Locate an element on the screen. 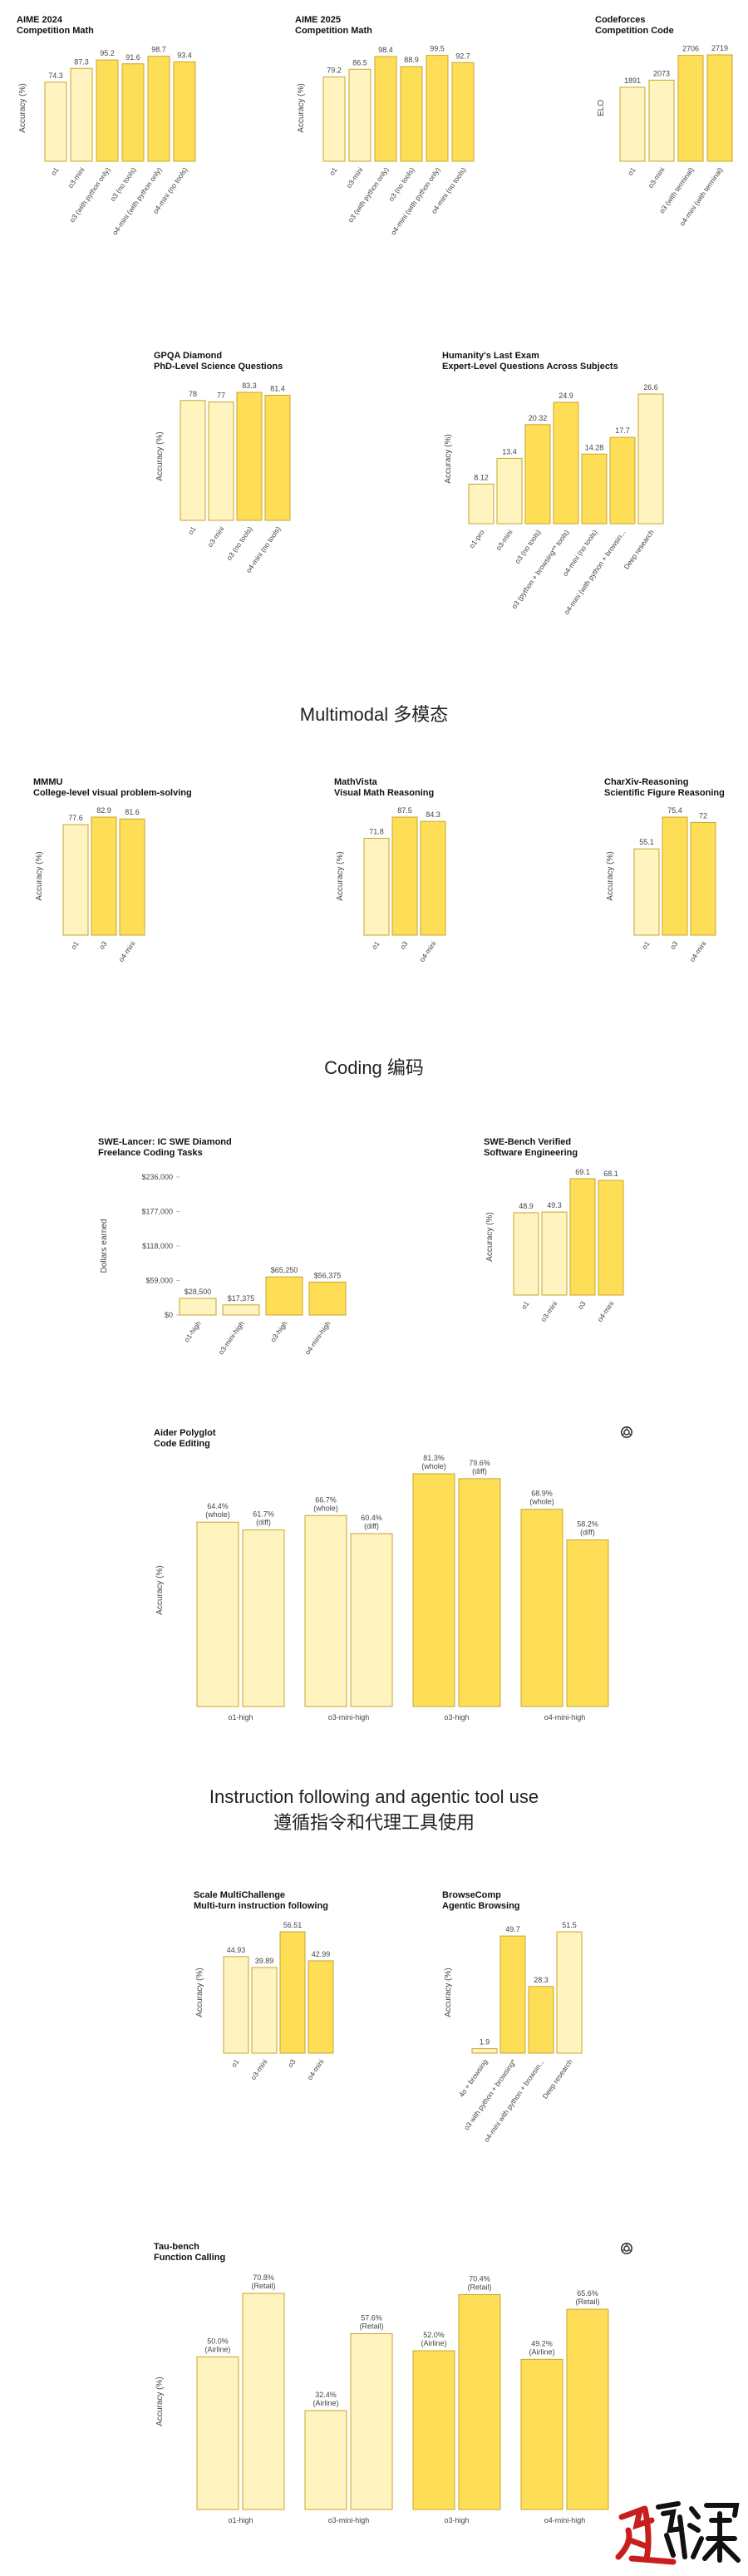 Image resolution: width=748 pixels, height=2576 pixels. section-instruction-line2: 遵循指令和代理工具使用 is located at coordinates (374, 1822).